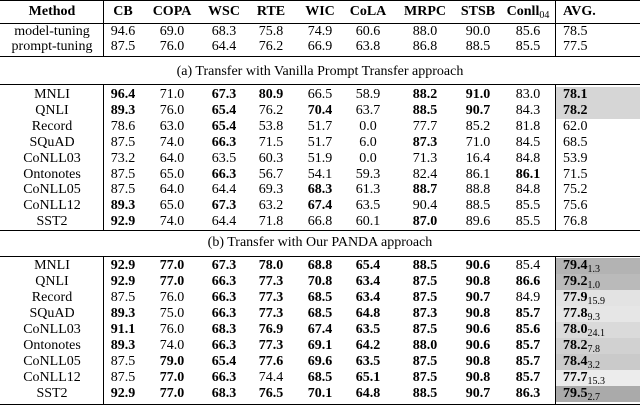  Describe the element at coordinates (523, 11) in the screenshot. I see `cell-text: Conll` at that location.